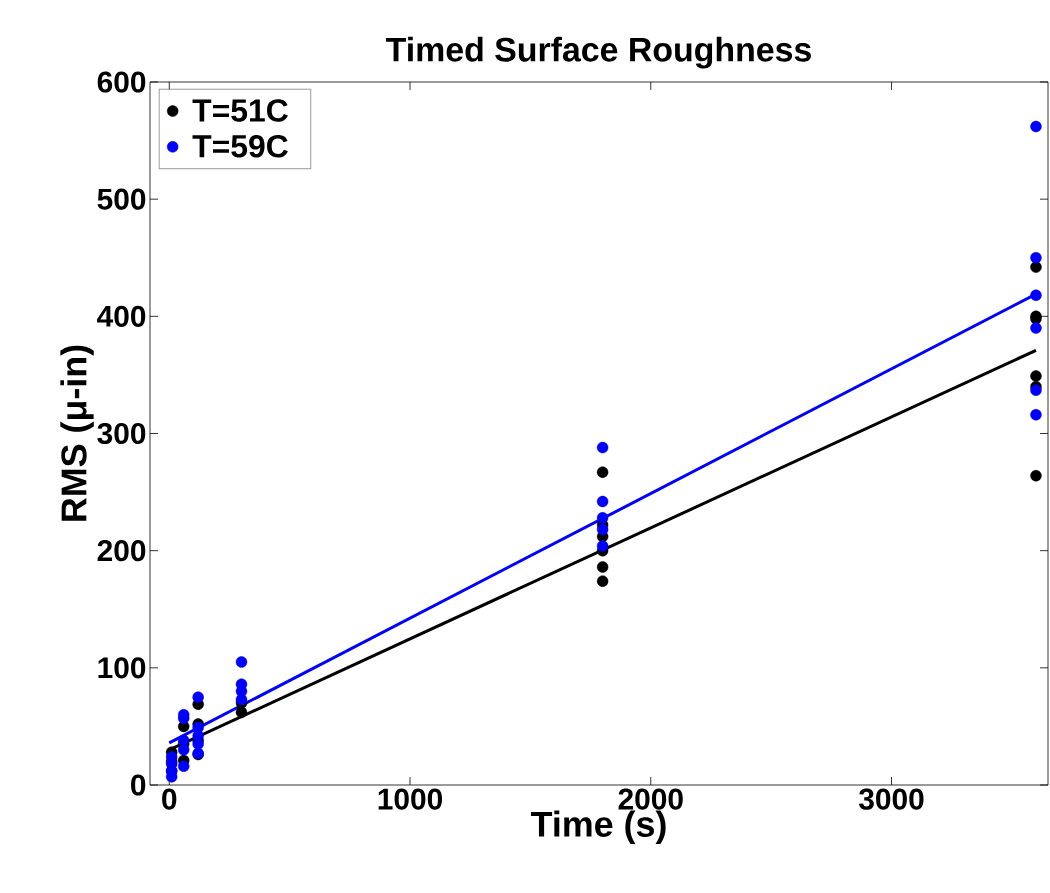 The image size is (1050, 893). I want to click on y-tick-label: 100, so click(122, 668).